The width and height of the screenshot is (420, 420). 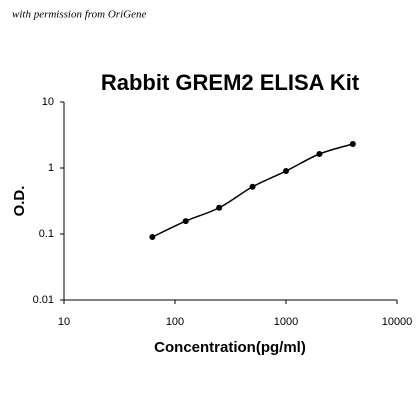 What do you see at coordinates (230, 82) in the screenshot?
I see `chart-title: Rabbit GREM2 ELISA Kit` at bounding box center [230, 82].